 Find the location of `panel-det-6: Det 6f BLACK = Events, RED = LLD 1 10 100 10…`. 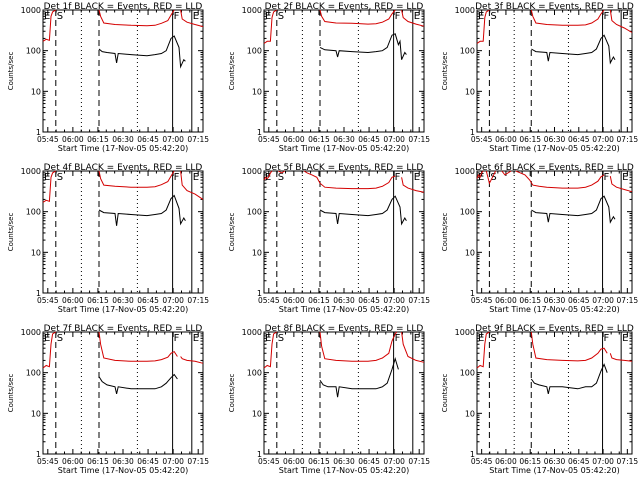

panel-det-6: Det 6f BLACK = Events, RED = LLD 1 10 100 10… is located at coordinates (539, 238).